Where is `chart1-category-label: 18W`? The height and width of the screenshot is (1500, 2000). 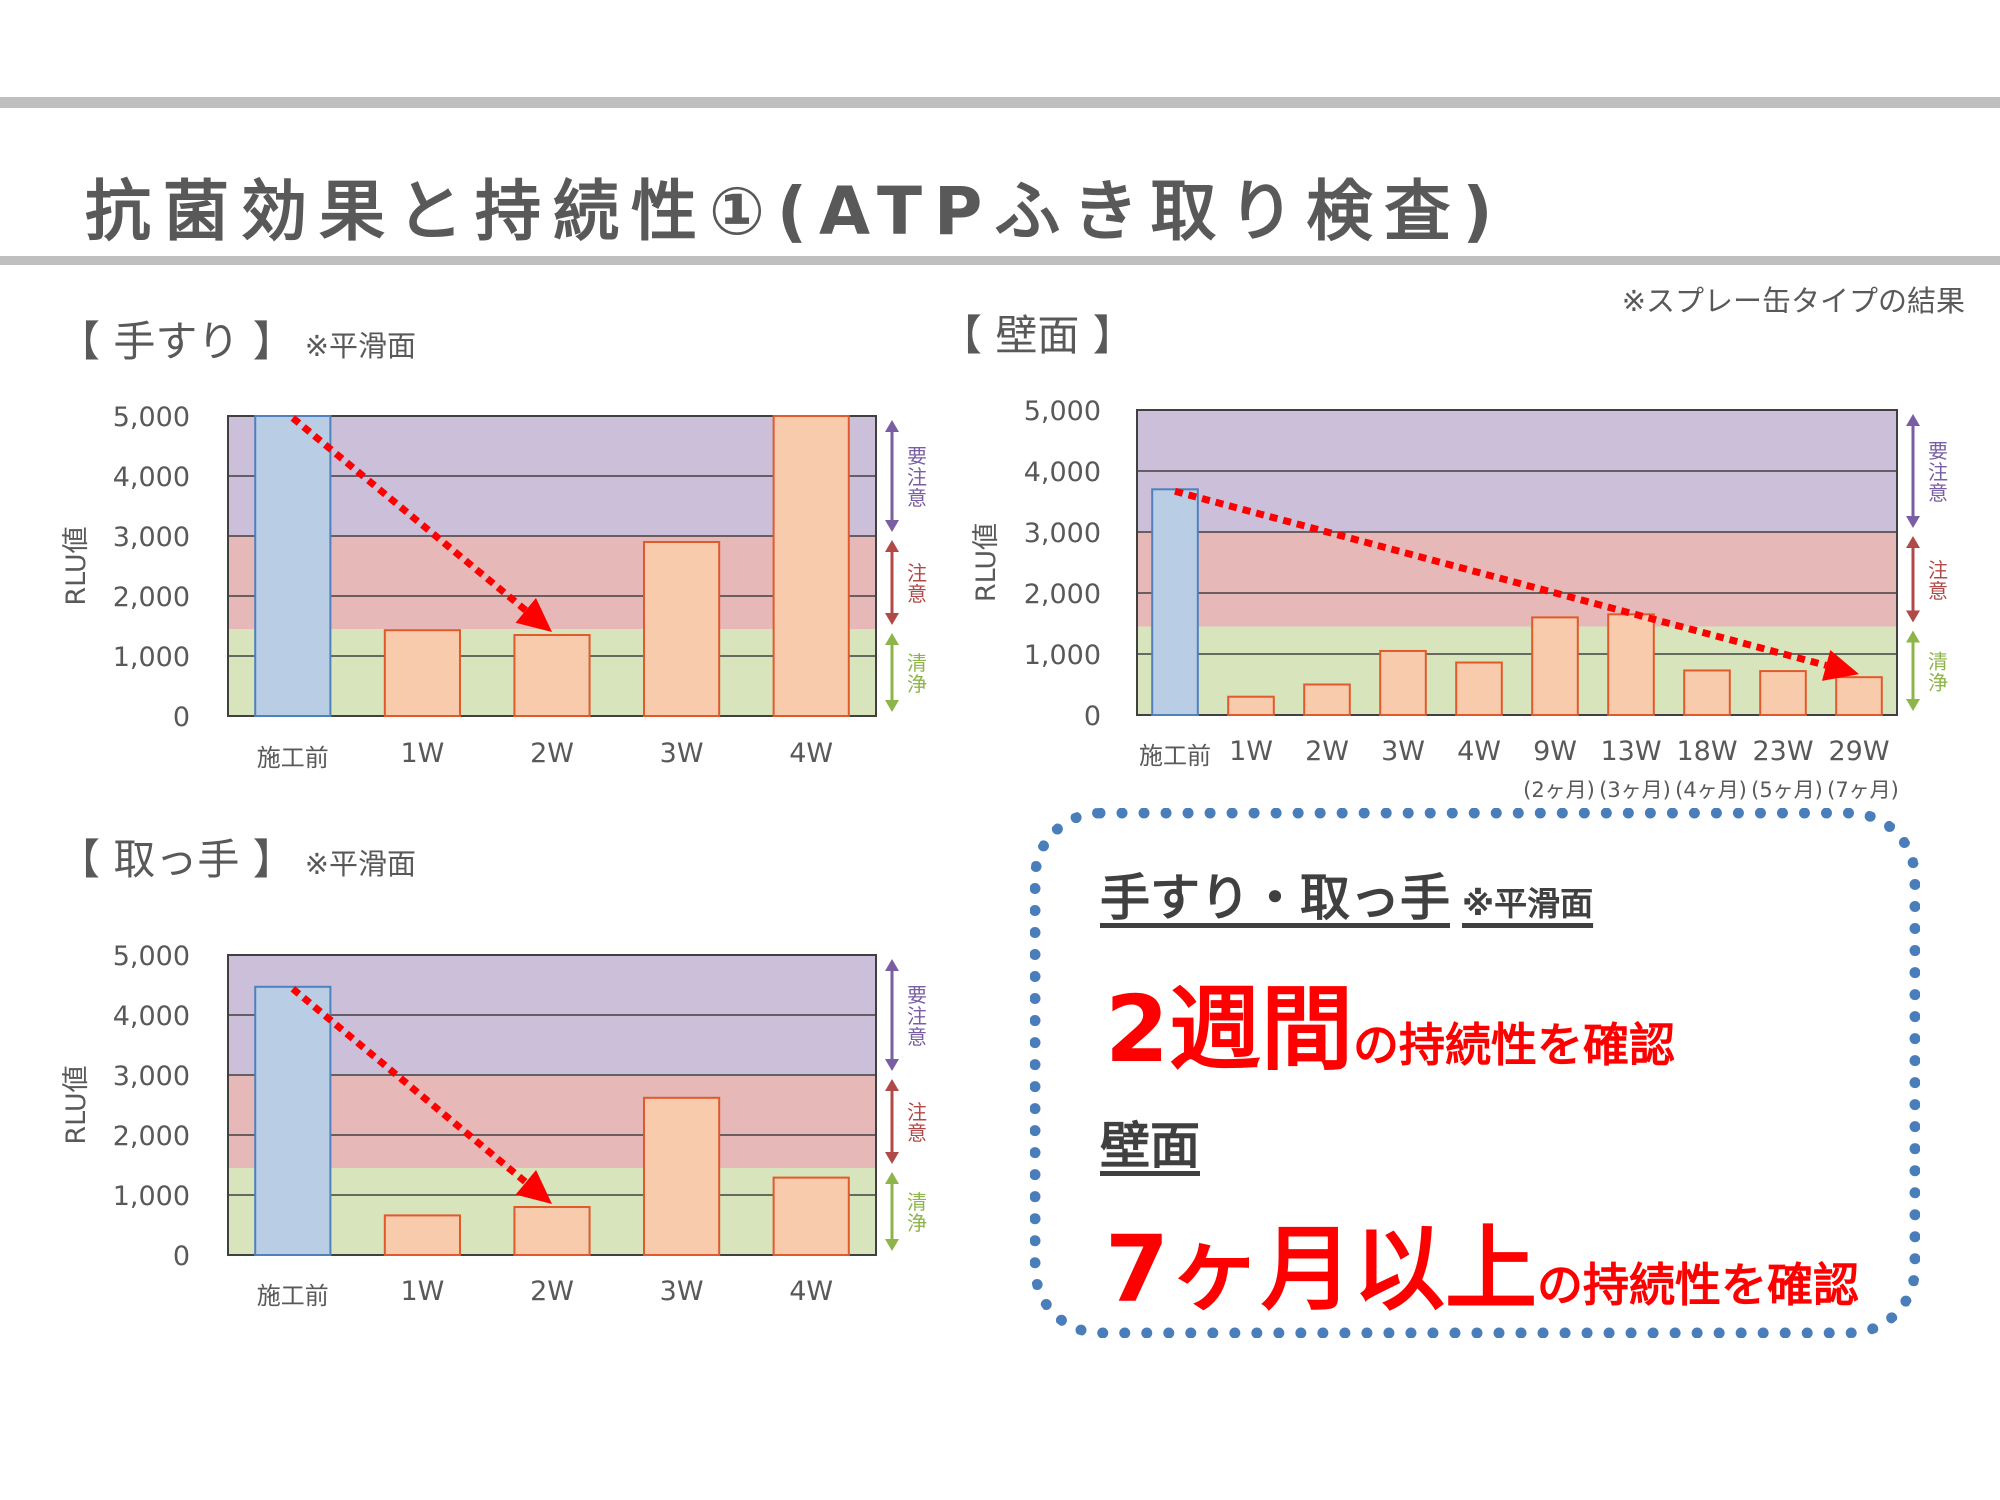
chart1-category-label: 18W is located at coordinates (1706, 751).